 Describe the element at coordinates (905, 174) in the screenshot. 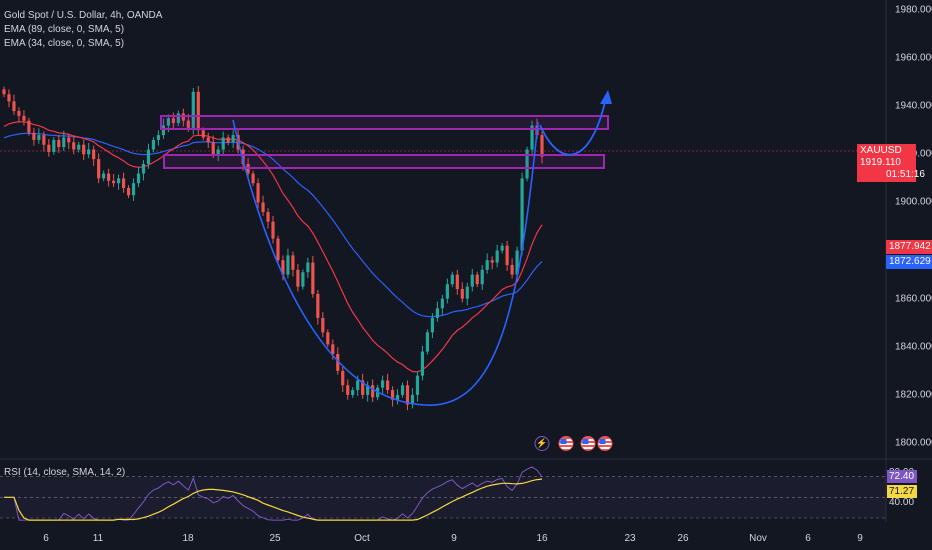

I see `bar-countdown: 01:51:16` at that location.